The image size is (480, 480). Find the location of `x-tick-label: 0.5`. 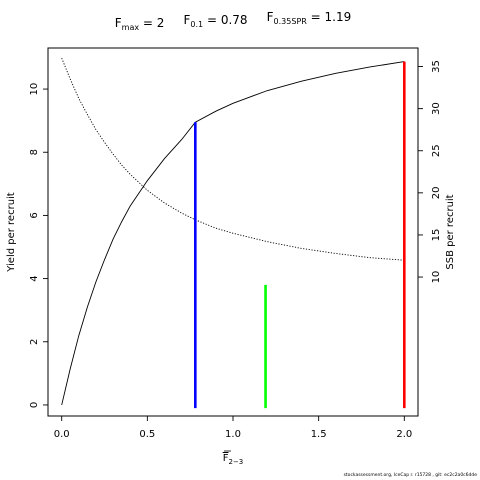

x-tick-label: 0.5 is located at coordinates (147, 434).